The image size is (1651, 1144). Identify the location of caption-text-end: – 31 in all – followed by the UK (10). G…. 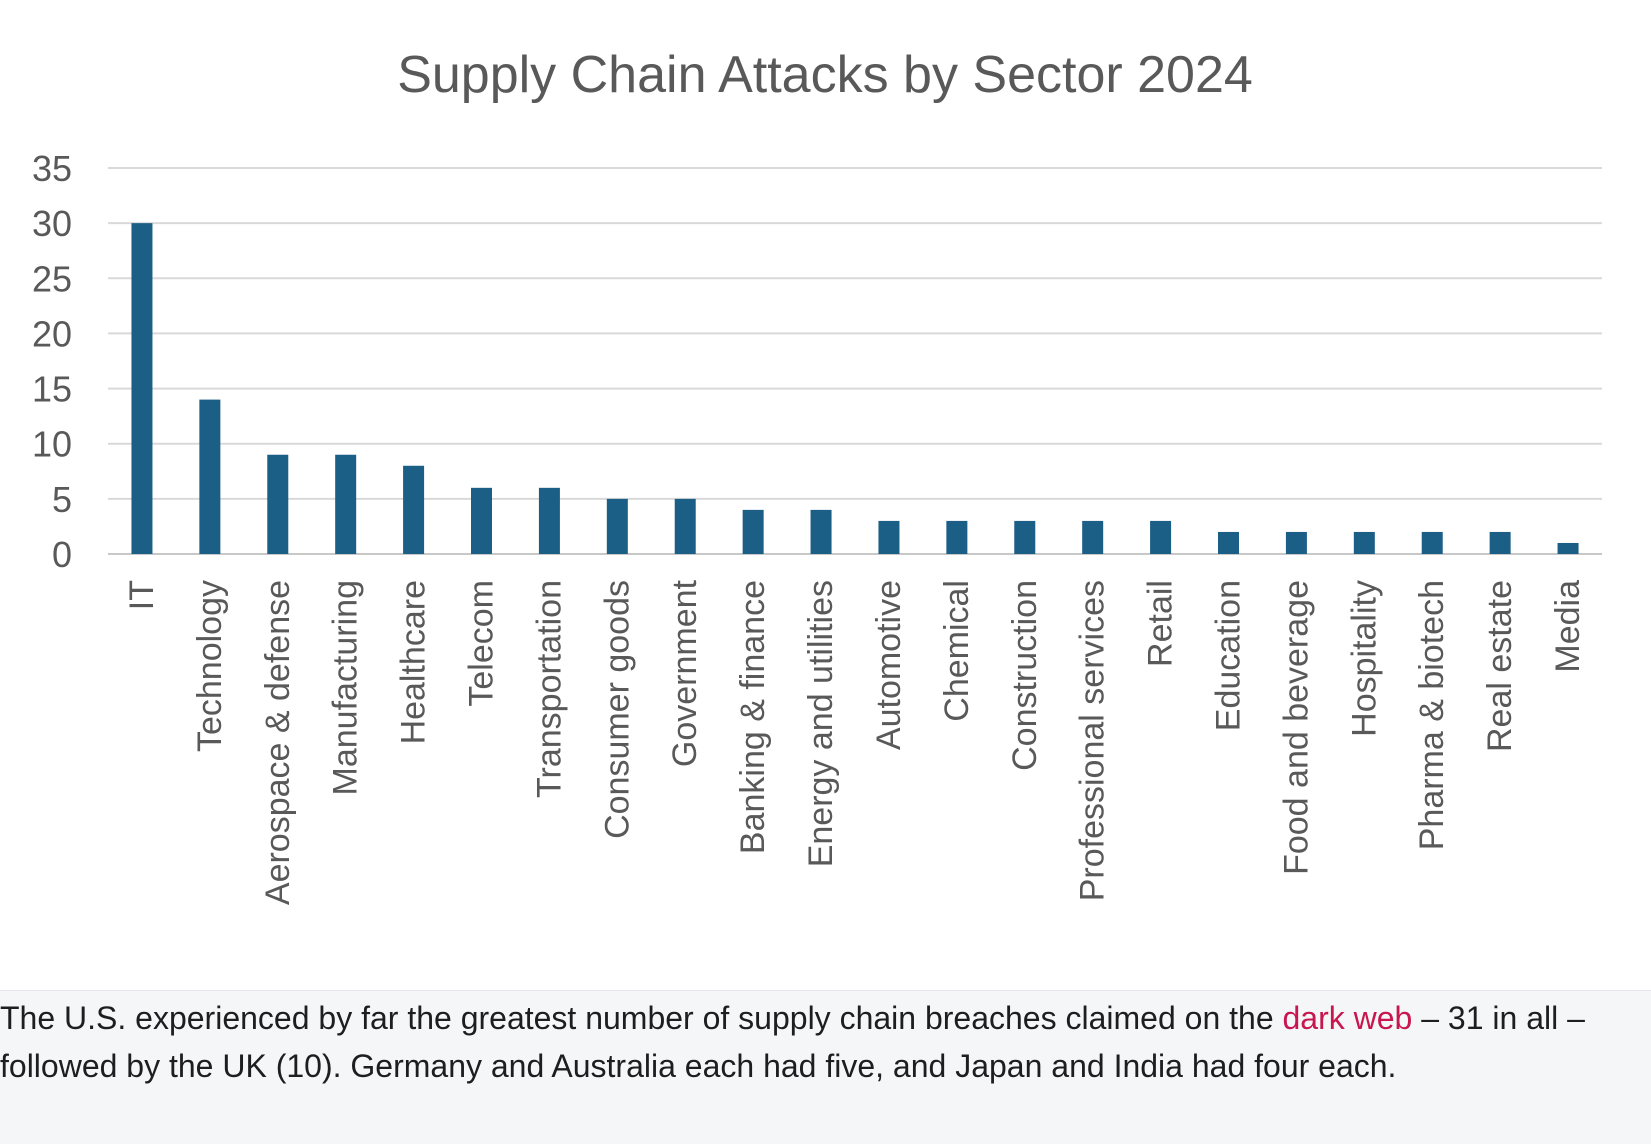
(792, 1042).